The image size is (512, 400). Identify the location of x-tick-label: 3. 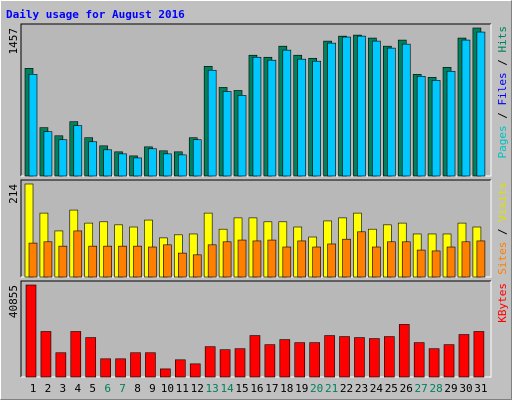
(63, 388).